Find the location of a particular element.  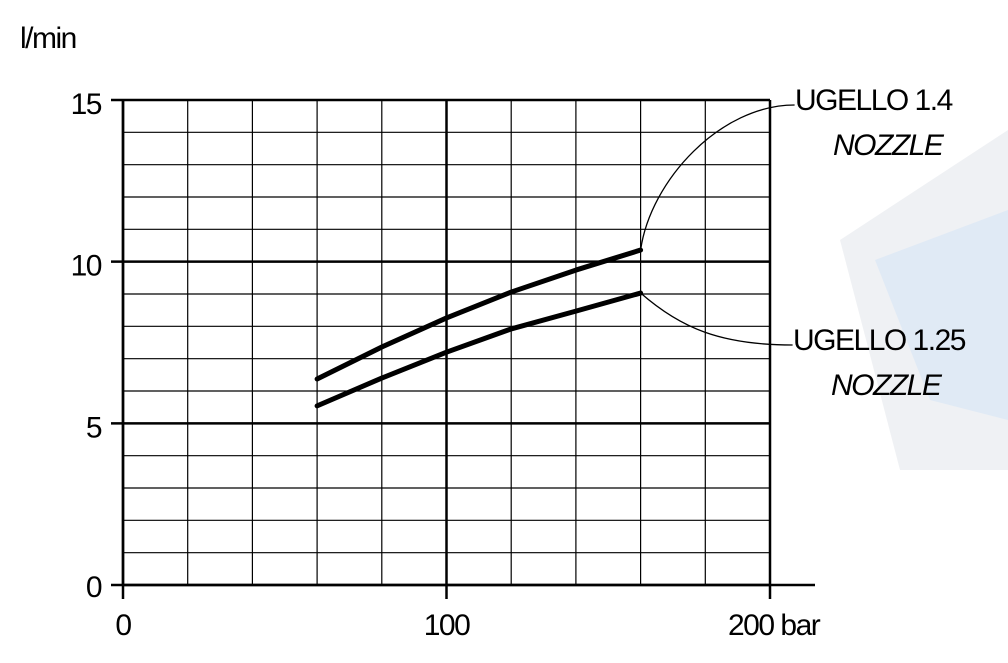

watermark-gear-inner is located at coordinates (941, 315).